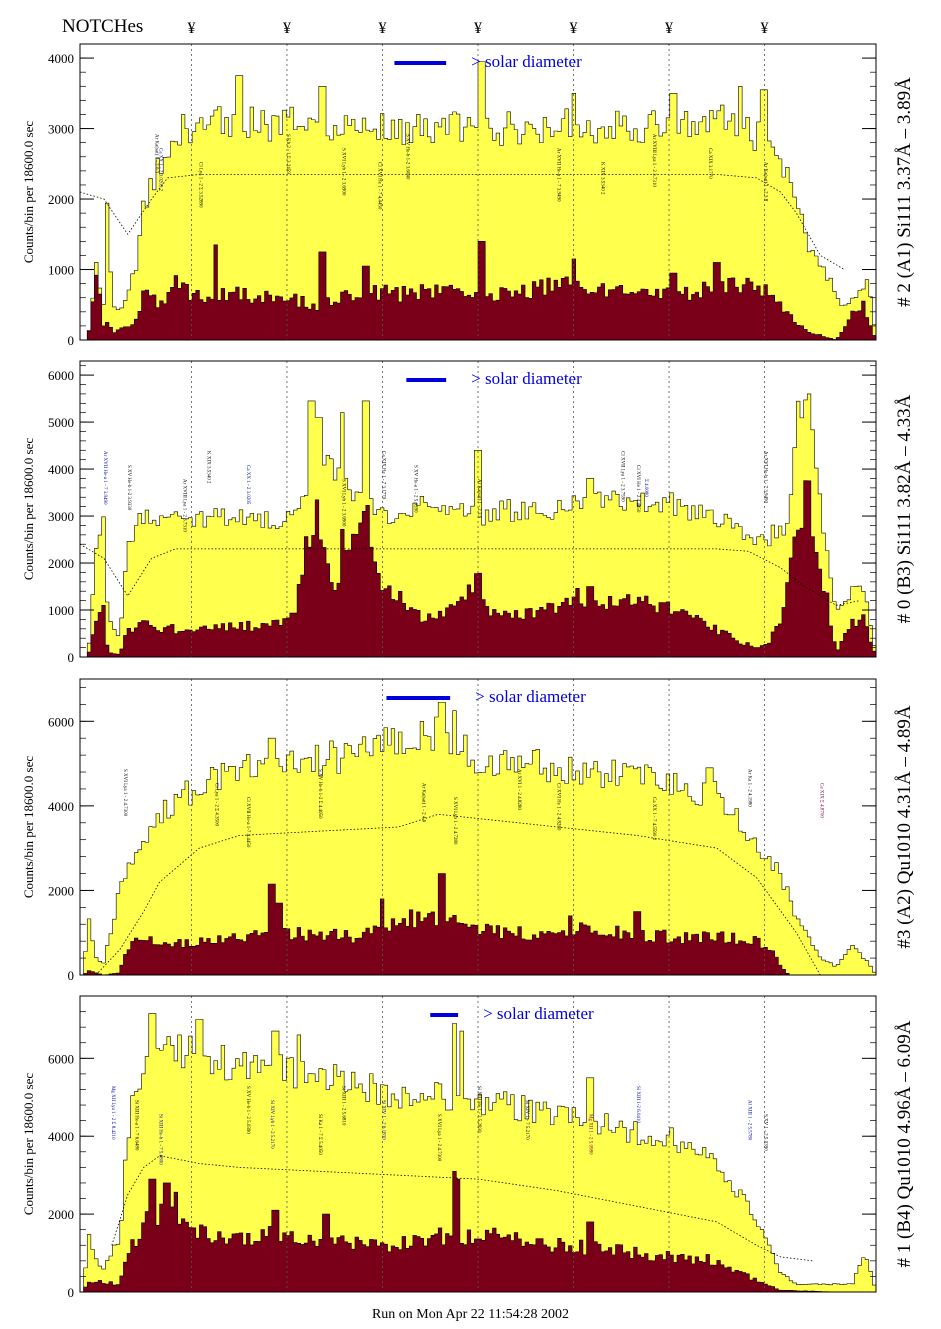 This screenshot has height=1329, width=941. What do you see at coordinates (382, 1120) in the screenshot?
I see `line-label: Si XIV 1 - 2 6.1830` at bounding box center [382, 1120].